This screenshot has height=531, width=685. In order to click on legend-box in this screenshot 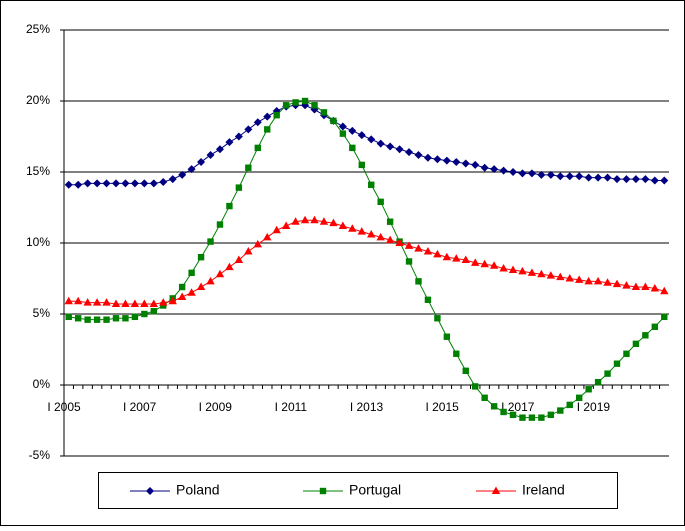, I will do `click(358, 490)`.